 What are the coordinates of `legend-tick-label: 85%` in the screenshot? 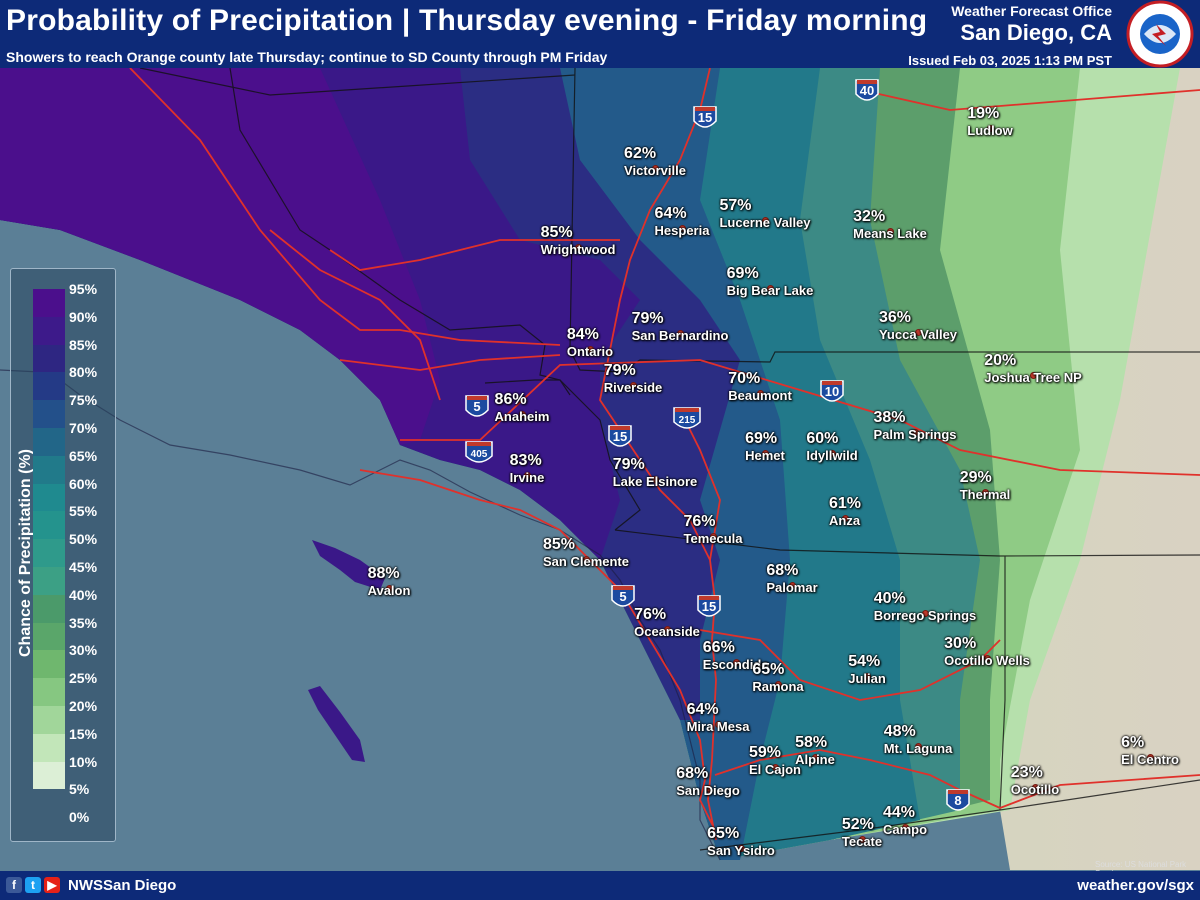 It's located at (83, 344).